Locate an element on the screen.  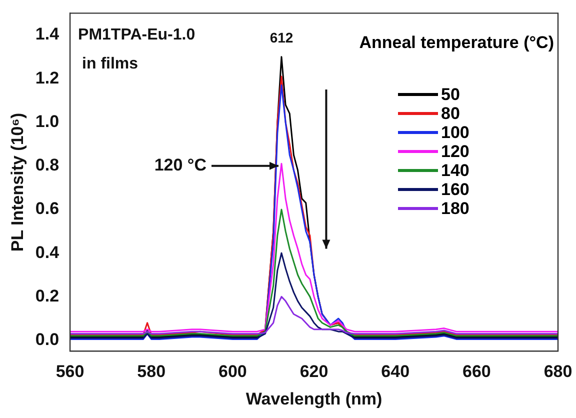
legend-label: 180 is located at coordinates (455, 208).